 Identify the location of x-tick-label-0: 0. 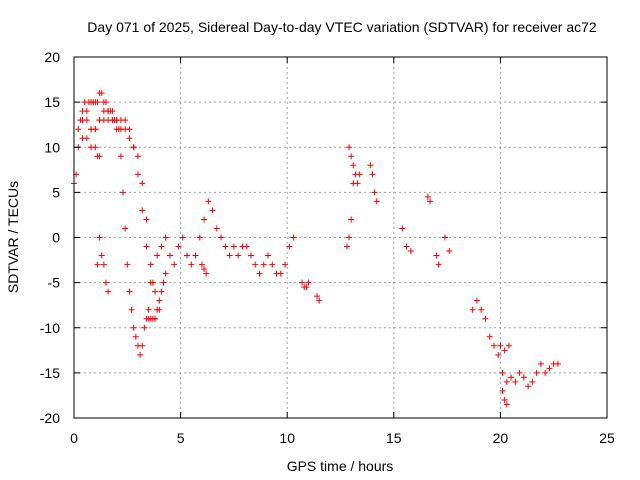
(74, 438).